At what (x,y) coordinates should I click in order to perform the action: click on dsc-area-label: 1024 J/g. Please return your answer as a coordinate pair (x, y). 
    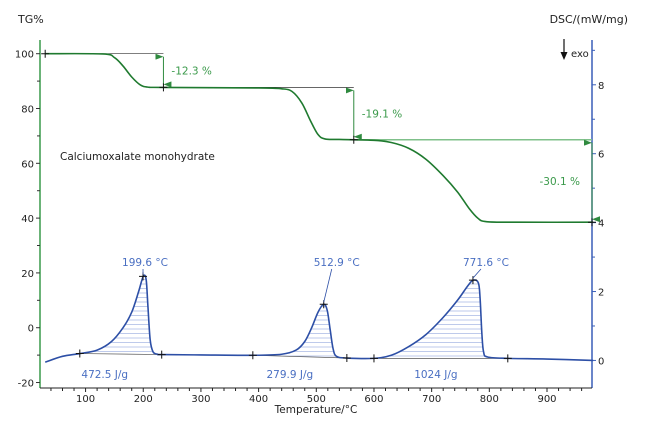
    Looking at the image, I should click on (435, 375).